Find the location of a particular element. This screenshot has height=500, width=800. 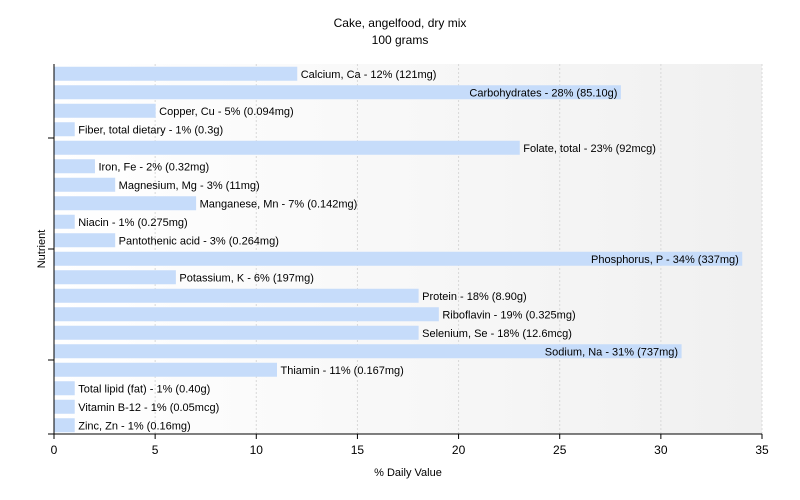

bar-label: Iron, Fe - 2% (0.32mg) is located at coordinates (153, 167).